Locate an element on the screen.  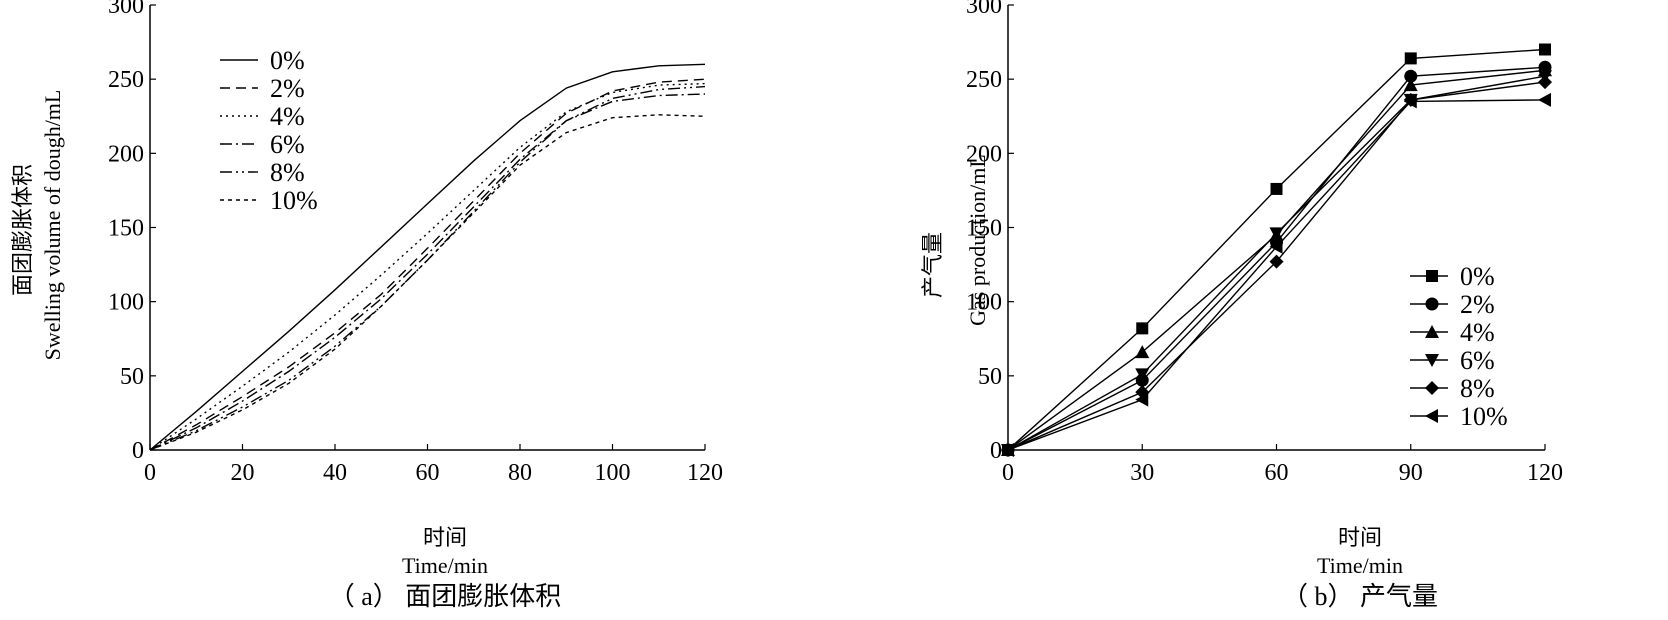
panel-b-legend-label: 0% is located at coordinates (1477, 276).